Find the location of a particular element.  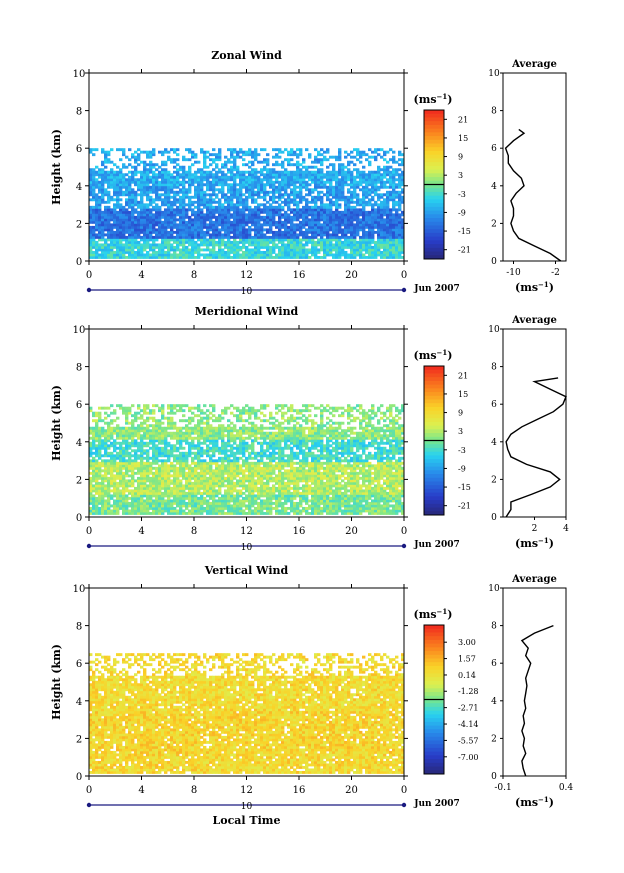

colorbar-segment is located at coordinates (434, 142).